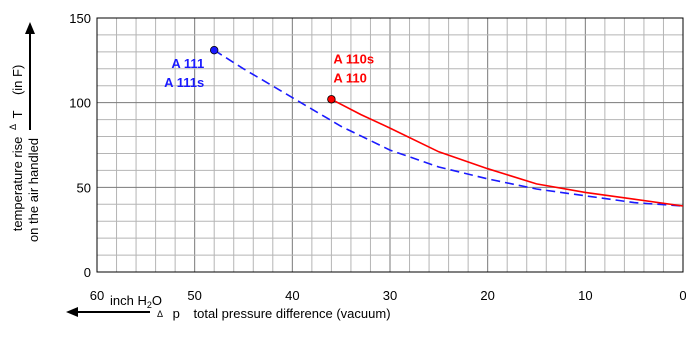 The height and width of the screenshot is (345, 686). What do you see at coordinates (13, 127) in the screenshot?
I see `ylabel-delta: Δ` at bounding box center [13, 127].